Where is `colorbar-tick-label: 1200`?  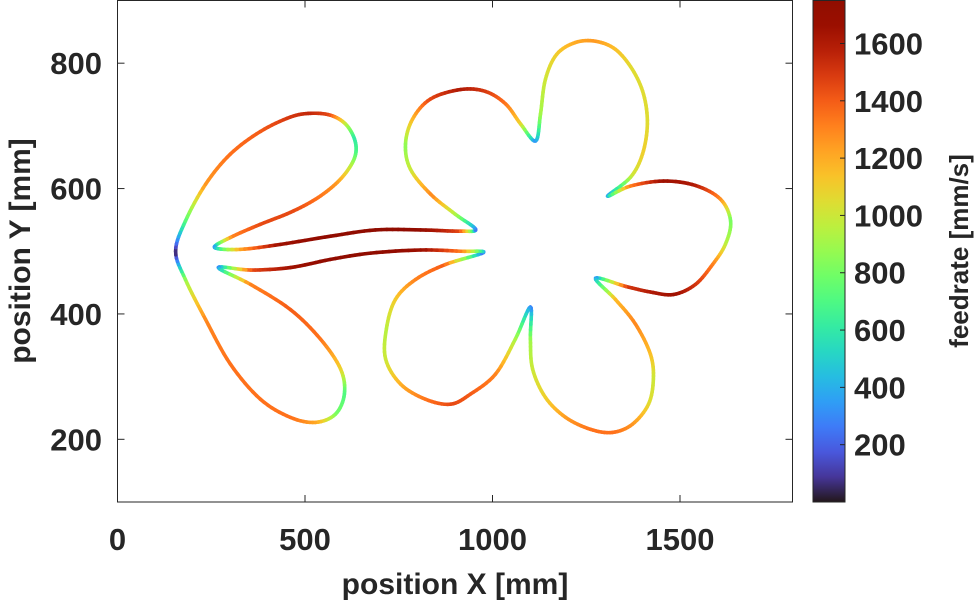
colorbar-tick-label: 1200 is located at coordinates (888, 158).